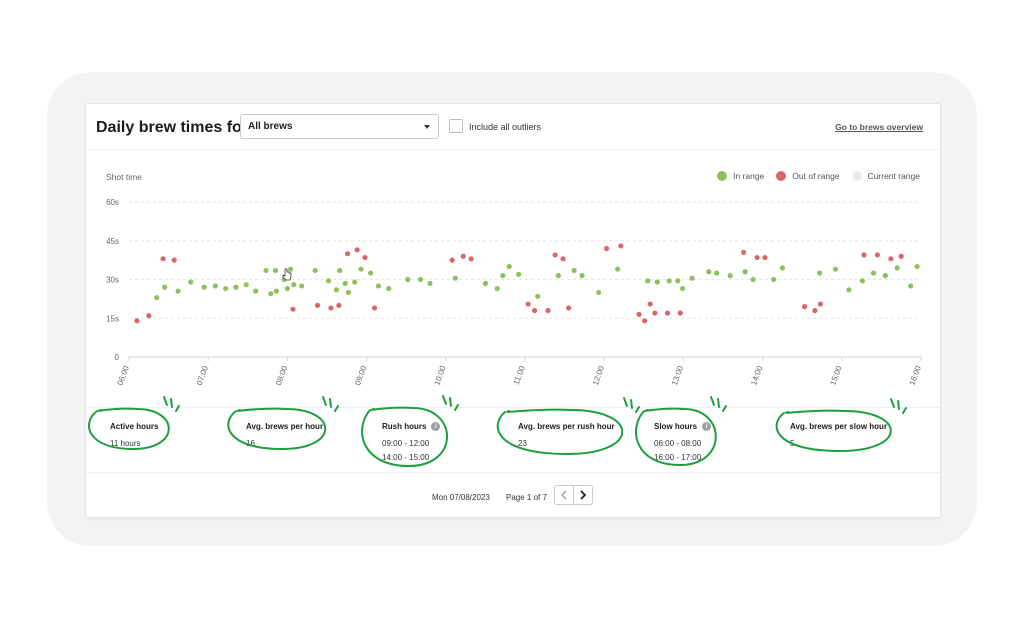 This screenshot has width=1024, height=618. I want to click on brews-overview-link: Go to brews overview, so click(879, 127).